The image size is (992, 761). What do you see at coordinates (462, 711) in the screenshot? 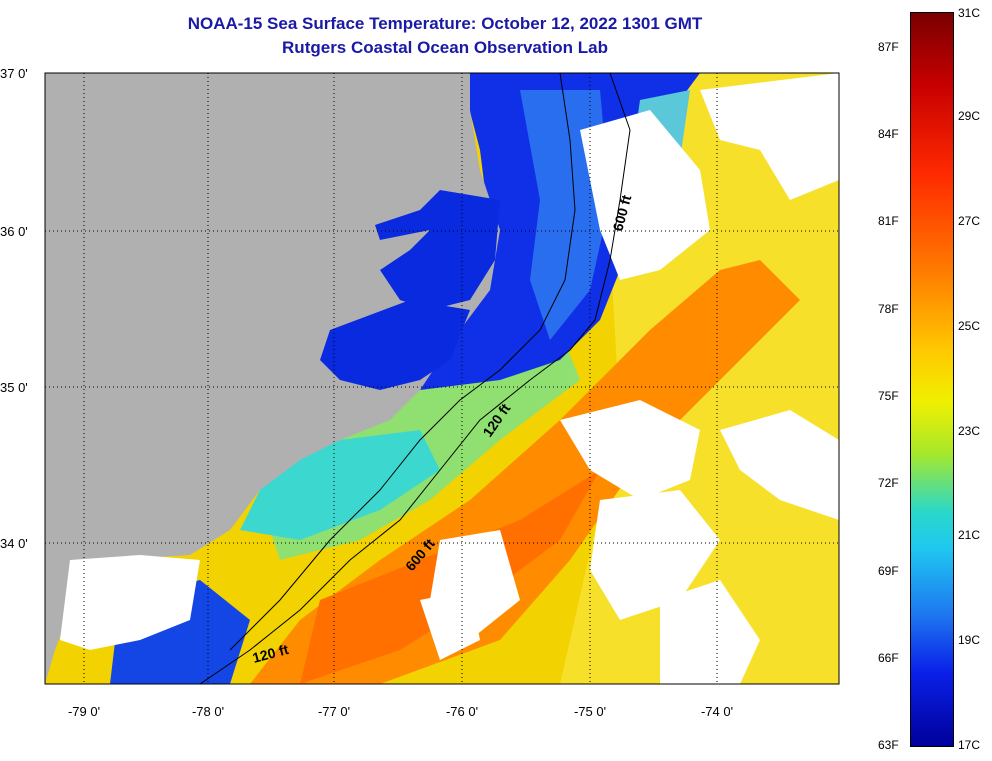
I see `lon-label: -76 0'` at bounding box center [462, 711].